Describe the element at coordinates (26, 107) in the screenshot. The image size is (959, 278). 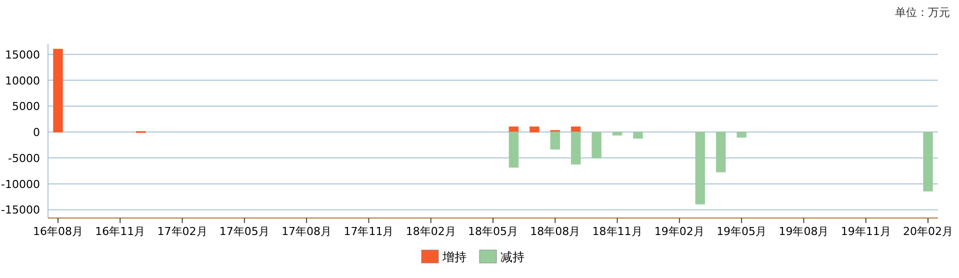
I see `y-tick-label: 5000` at that location.